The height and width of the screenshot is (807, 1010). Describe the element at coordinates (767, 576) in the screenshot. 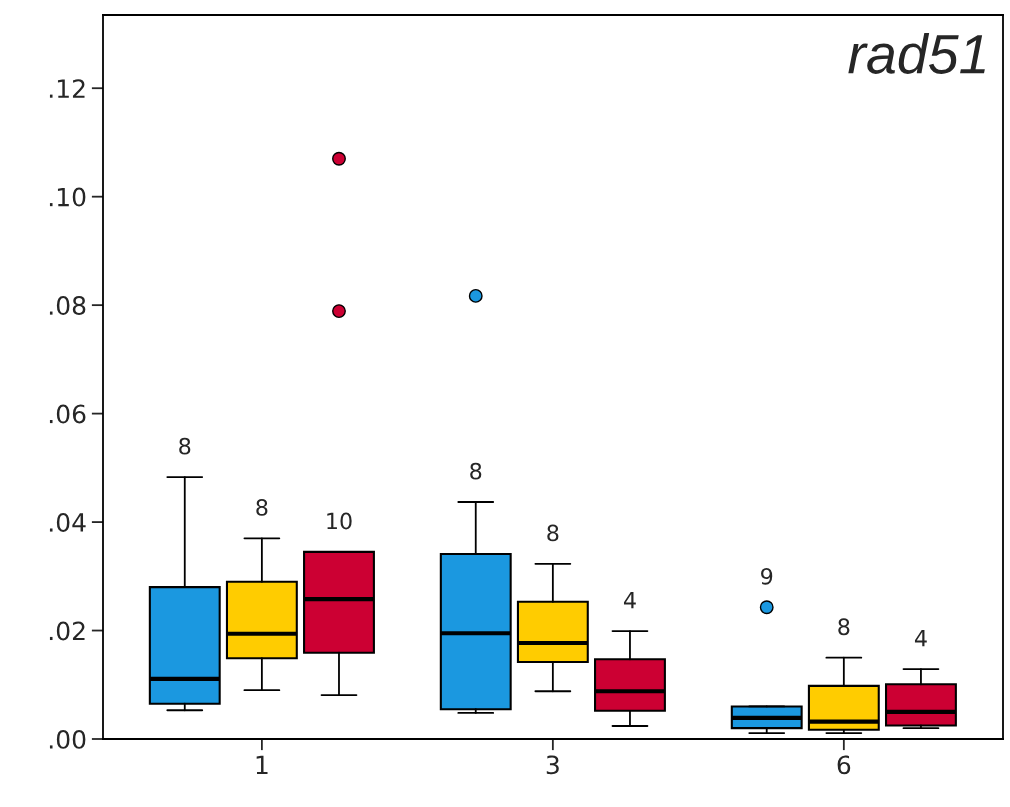

I see `annotation: 9` at that location.